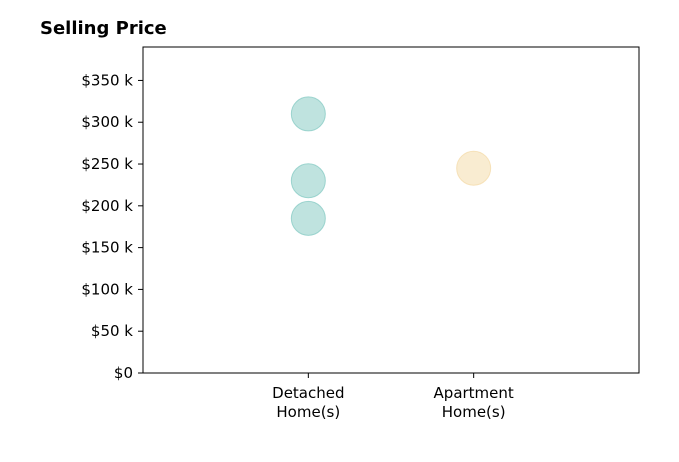  Describe the element at coordinates (107, 206) in the screenshot. I see `y-tick-label: $200 k` at that location.